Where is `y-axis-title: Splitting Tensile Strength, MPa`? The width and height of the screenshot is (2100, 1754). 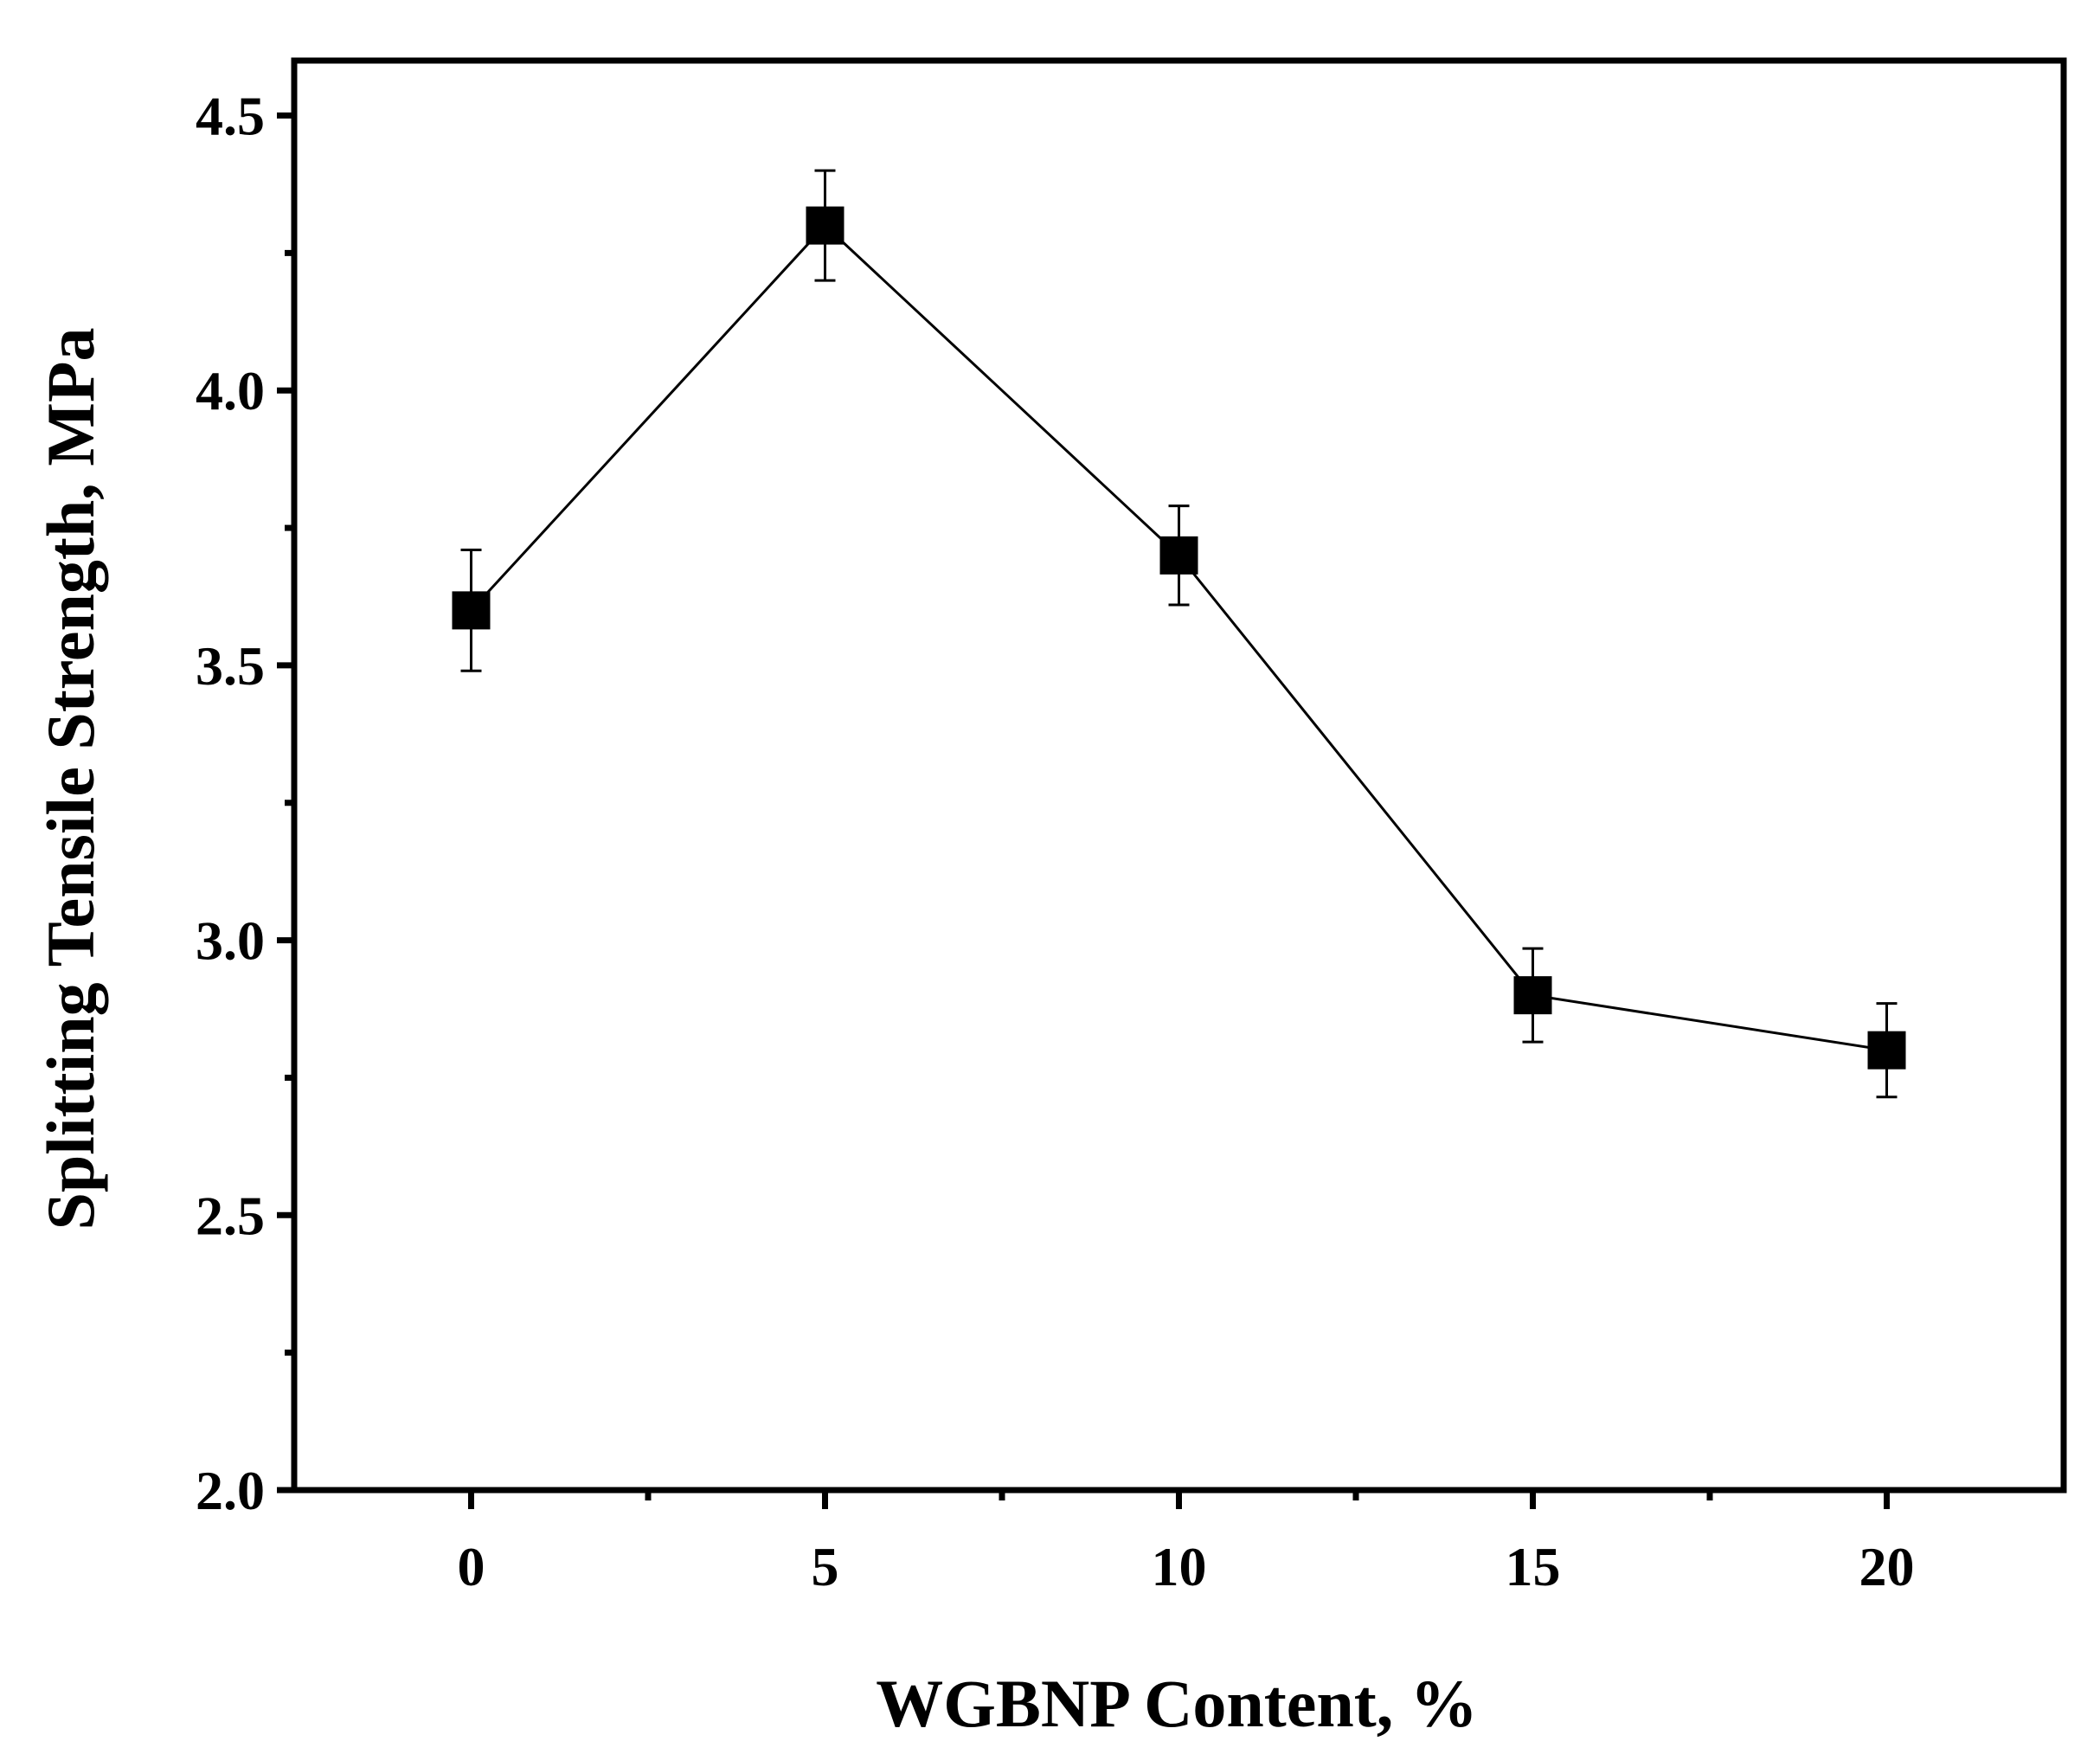 y-axis-title: Splitting Tensile Strength, MPa is located at coordinates (70, 778).